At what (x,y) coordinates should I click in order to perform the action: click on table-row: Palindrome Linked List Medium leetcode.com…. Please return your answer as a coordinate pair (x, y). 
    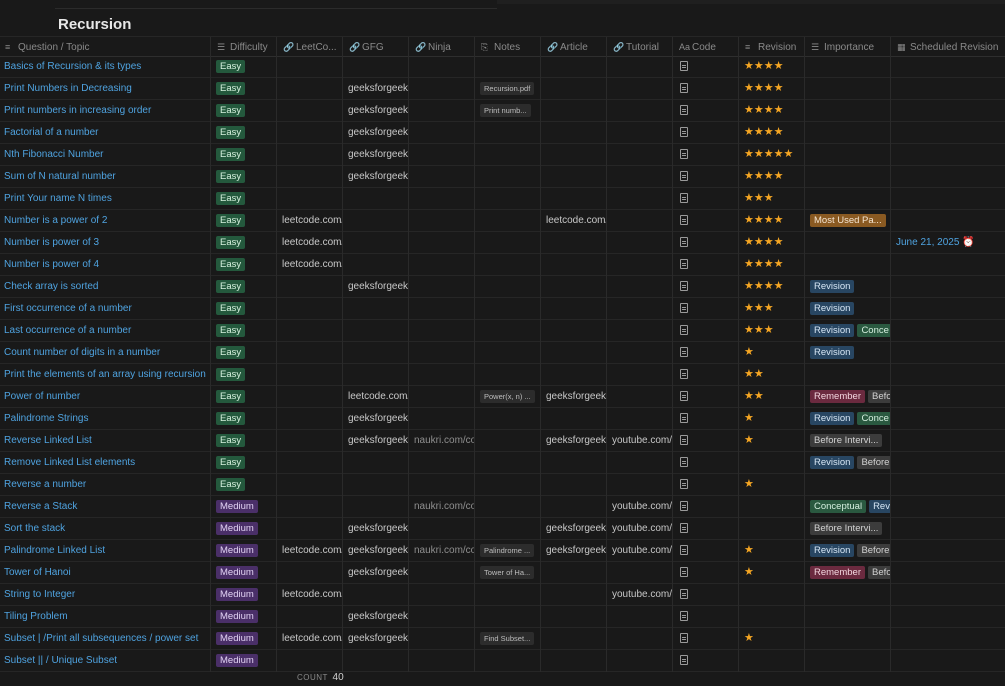
    Looking at the image, I should click on (502, 551).